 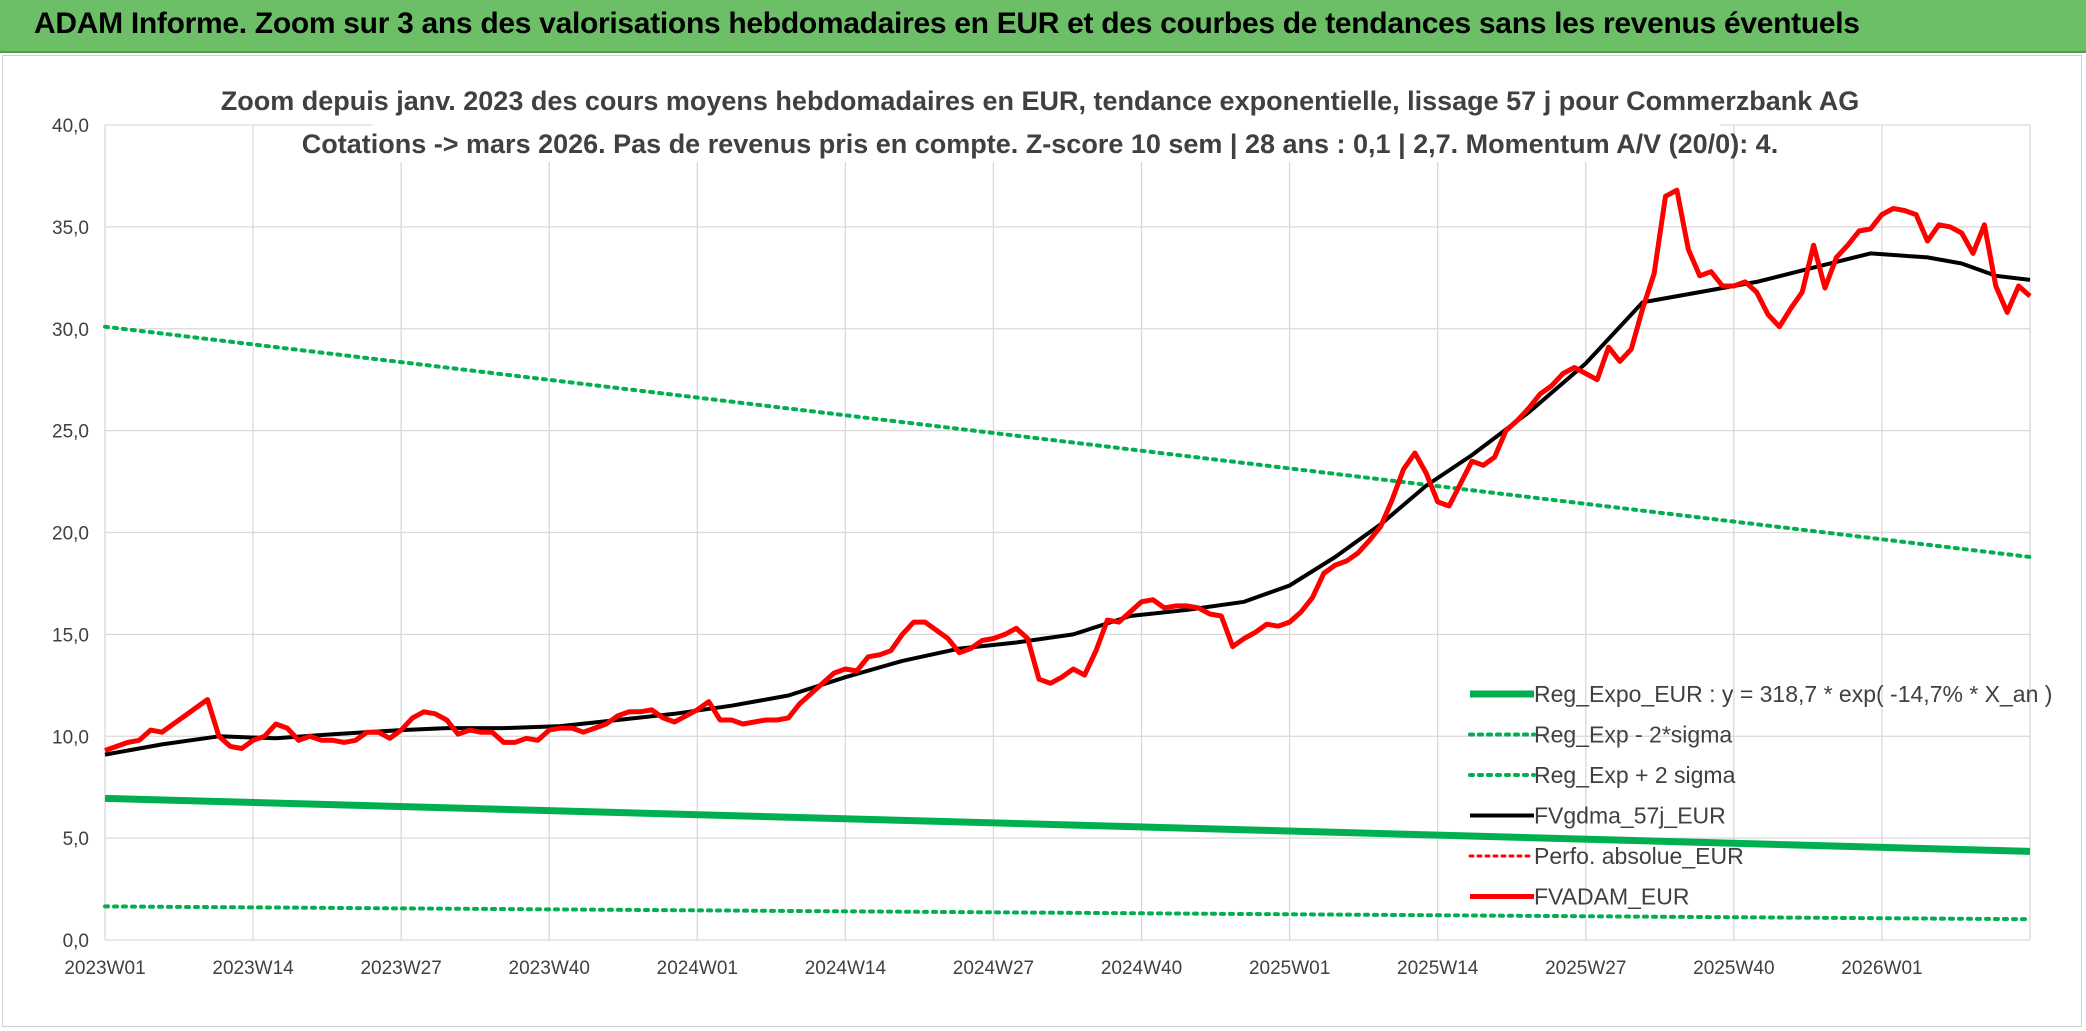 I want to click on y-tick-label: 15,0, so click(x=70, y=635).